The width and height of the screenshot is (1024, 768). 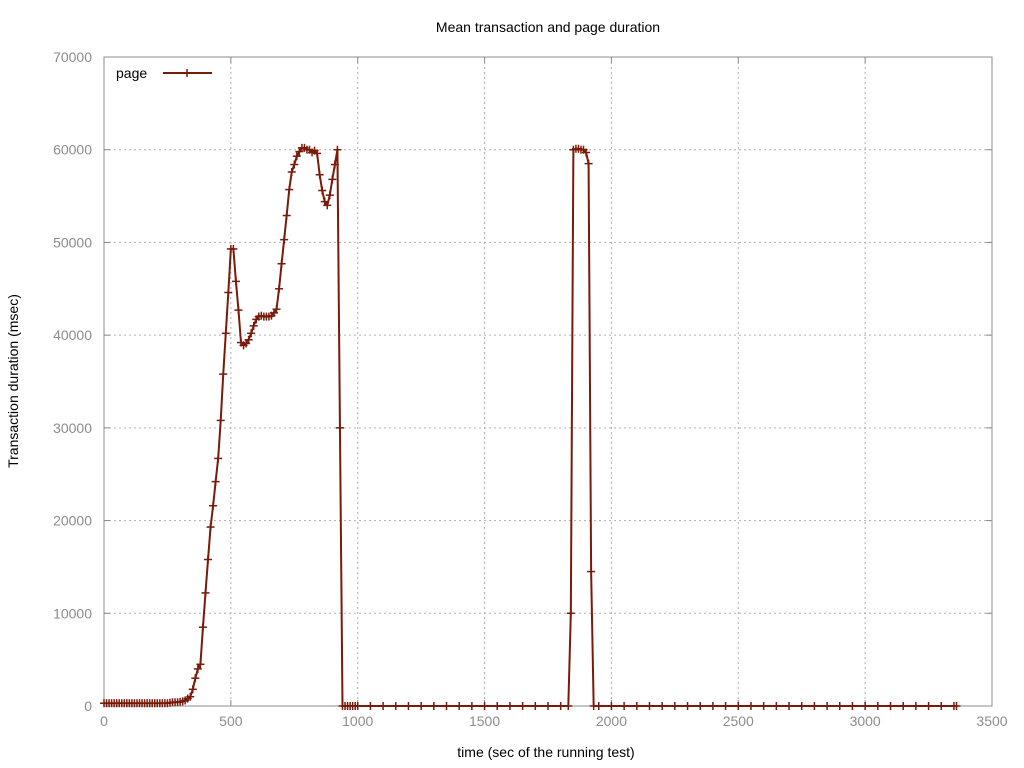 What do you see at coordinates (72, 428) in the screenshot?
I see `y-tick-label: 30000` at bounding box center [72, 428].